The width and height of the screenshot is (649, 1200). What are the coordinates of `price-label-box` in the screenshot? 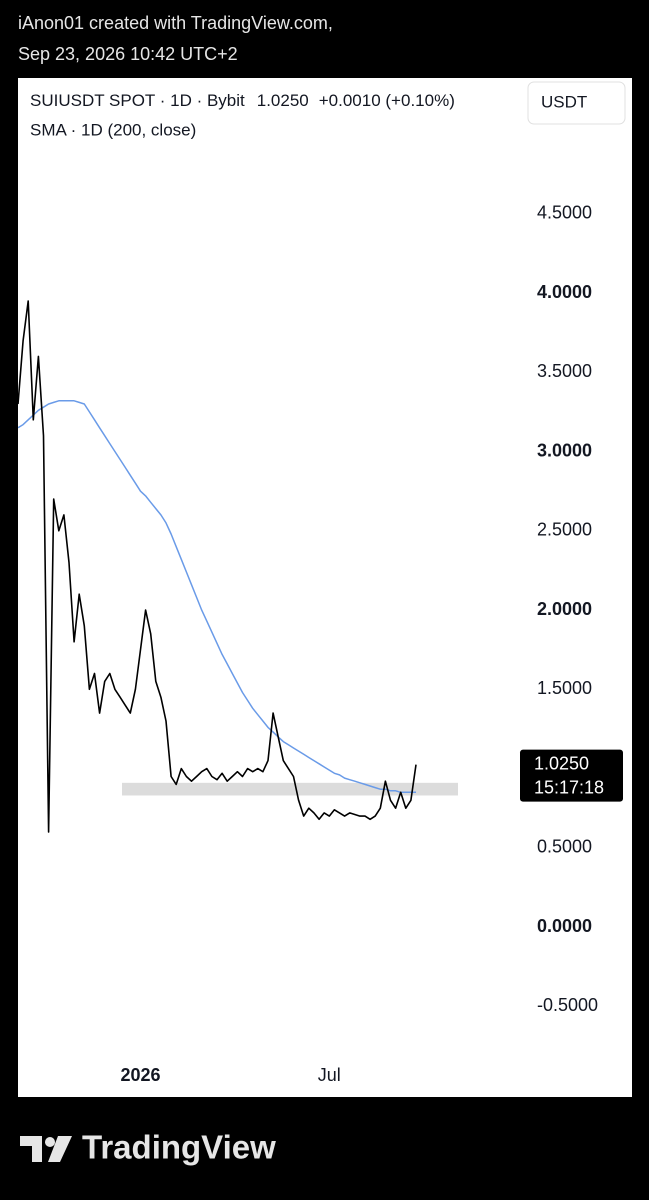 It's located at (571, 775).